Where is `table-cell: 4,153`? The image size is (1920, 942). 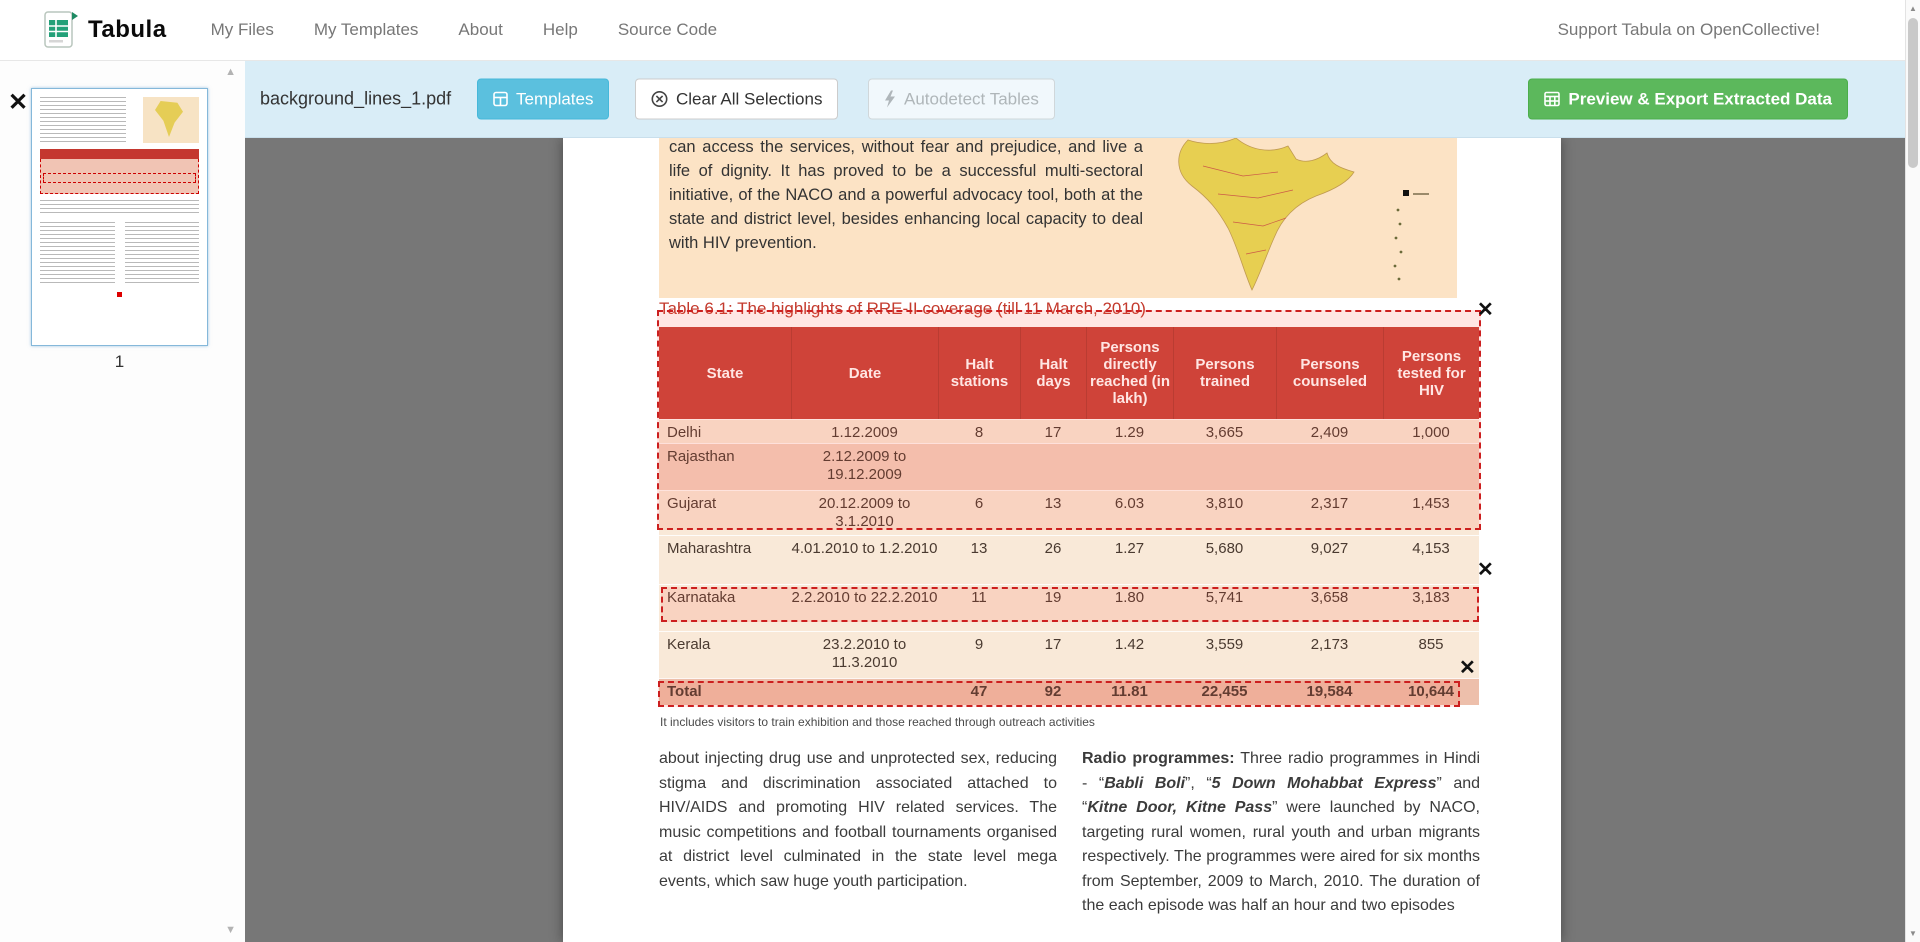 table-cell: 4,153 is located at coordinates (1431, 548).